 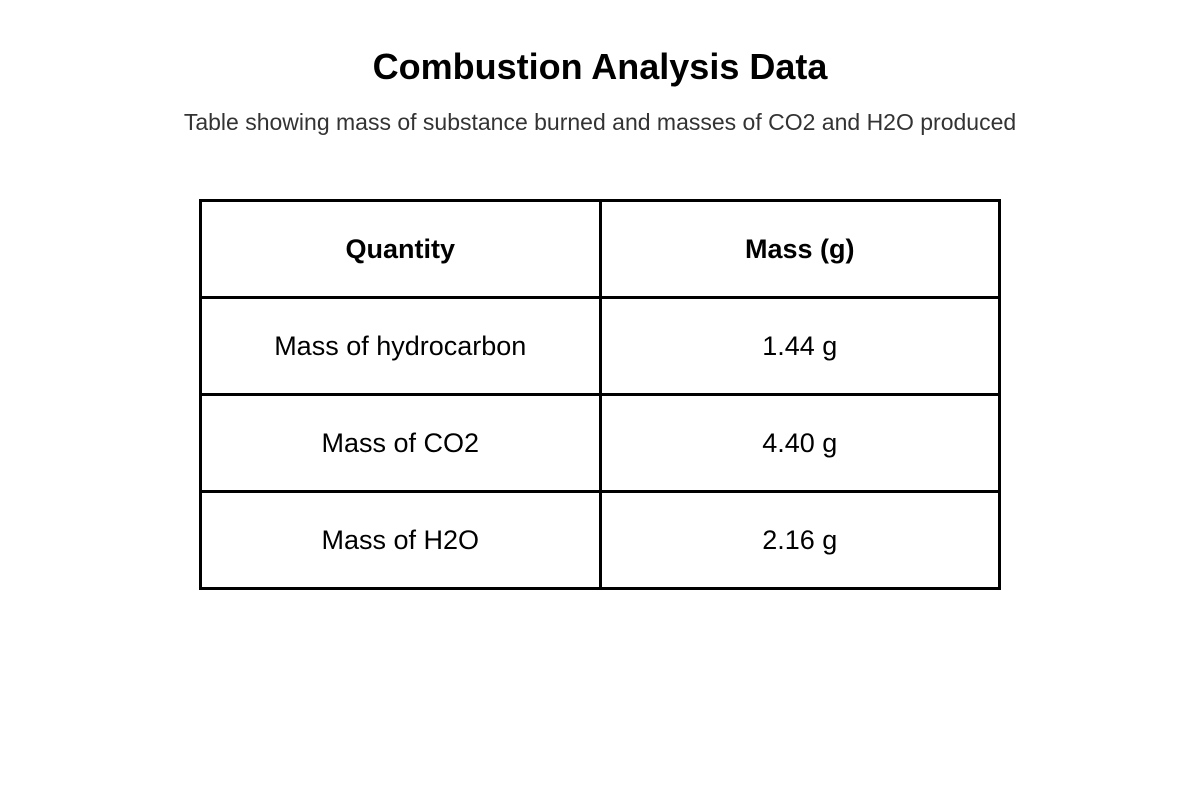 I want to click on header-quantity: Quantity, so click(x=400, y=249).